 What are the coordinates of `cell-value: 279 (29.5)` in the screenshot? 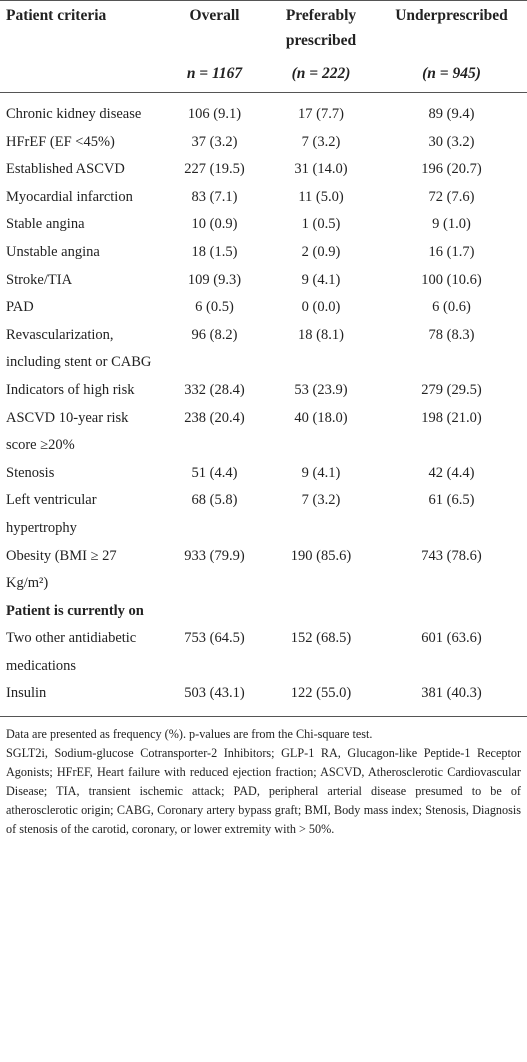 It's located at (451, 389).